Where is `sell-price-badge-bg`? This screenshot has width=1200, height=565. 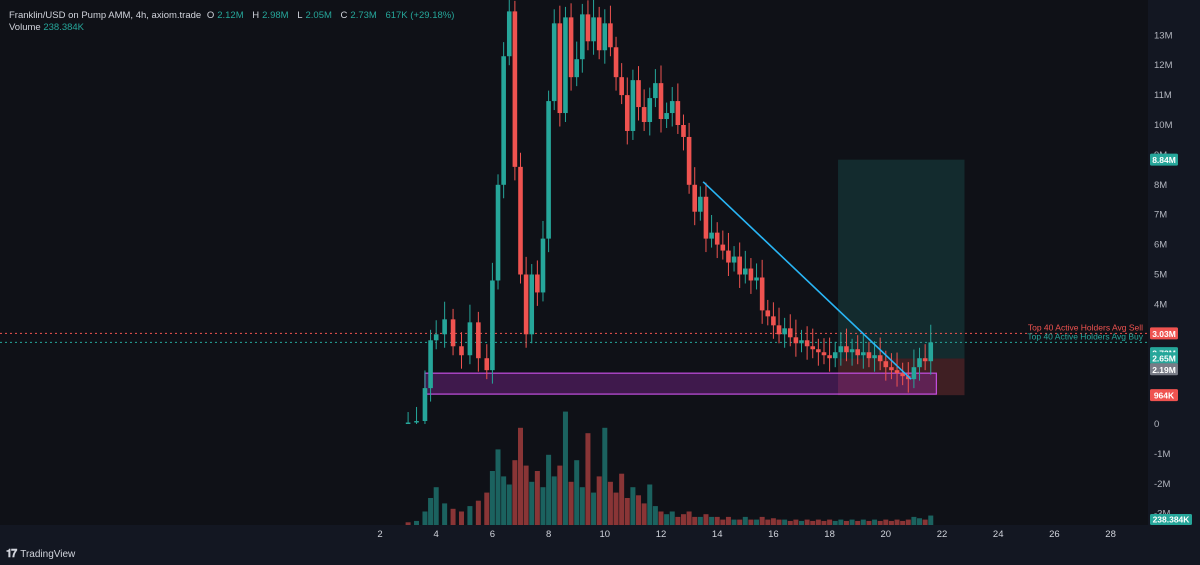 sell-price-badge-bg is located at coordinates (1164, 333).